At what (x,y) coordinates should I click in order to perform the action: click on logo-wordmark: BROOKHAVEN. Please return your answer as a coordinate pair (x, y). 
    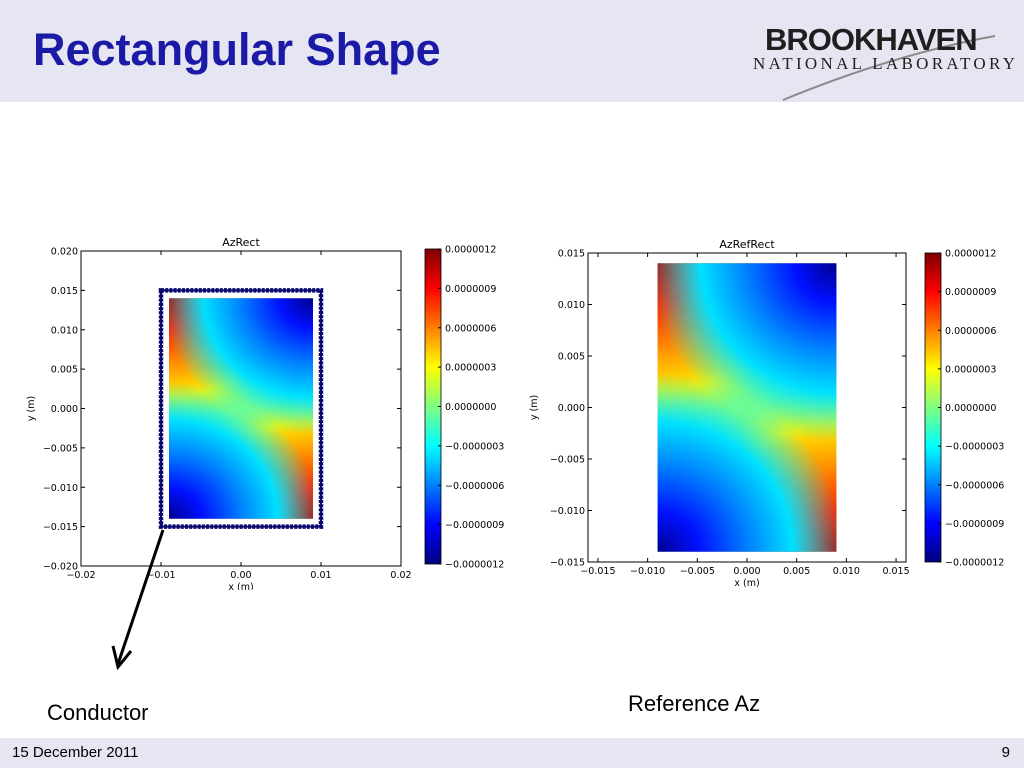
    Looking at the image, I should click on (871, 39).